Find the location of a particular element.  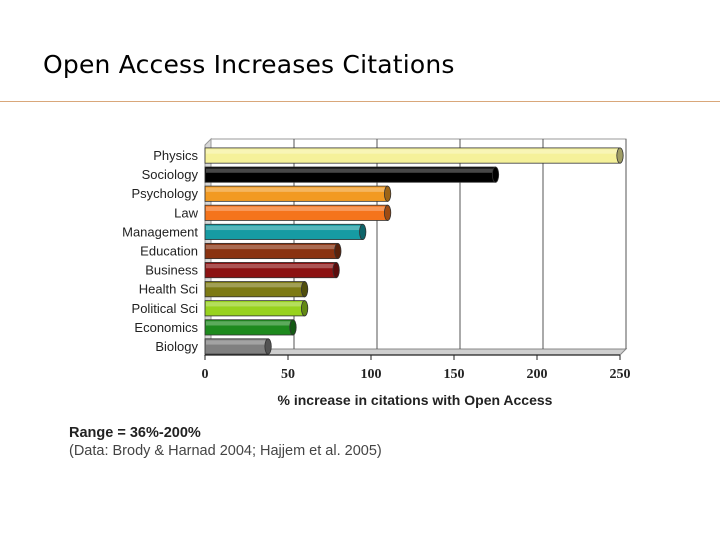

x-tick-label: 100 is located at coordinates (371, 374).